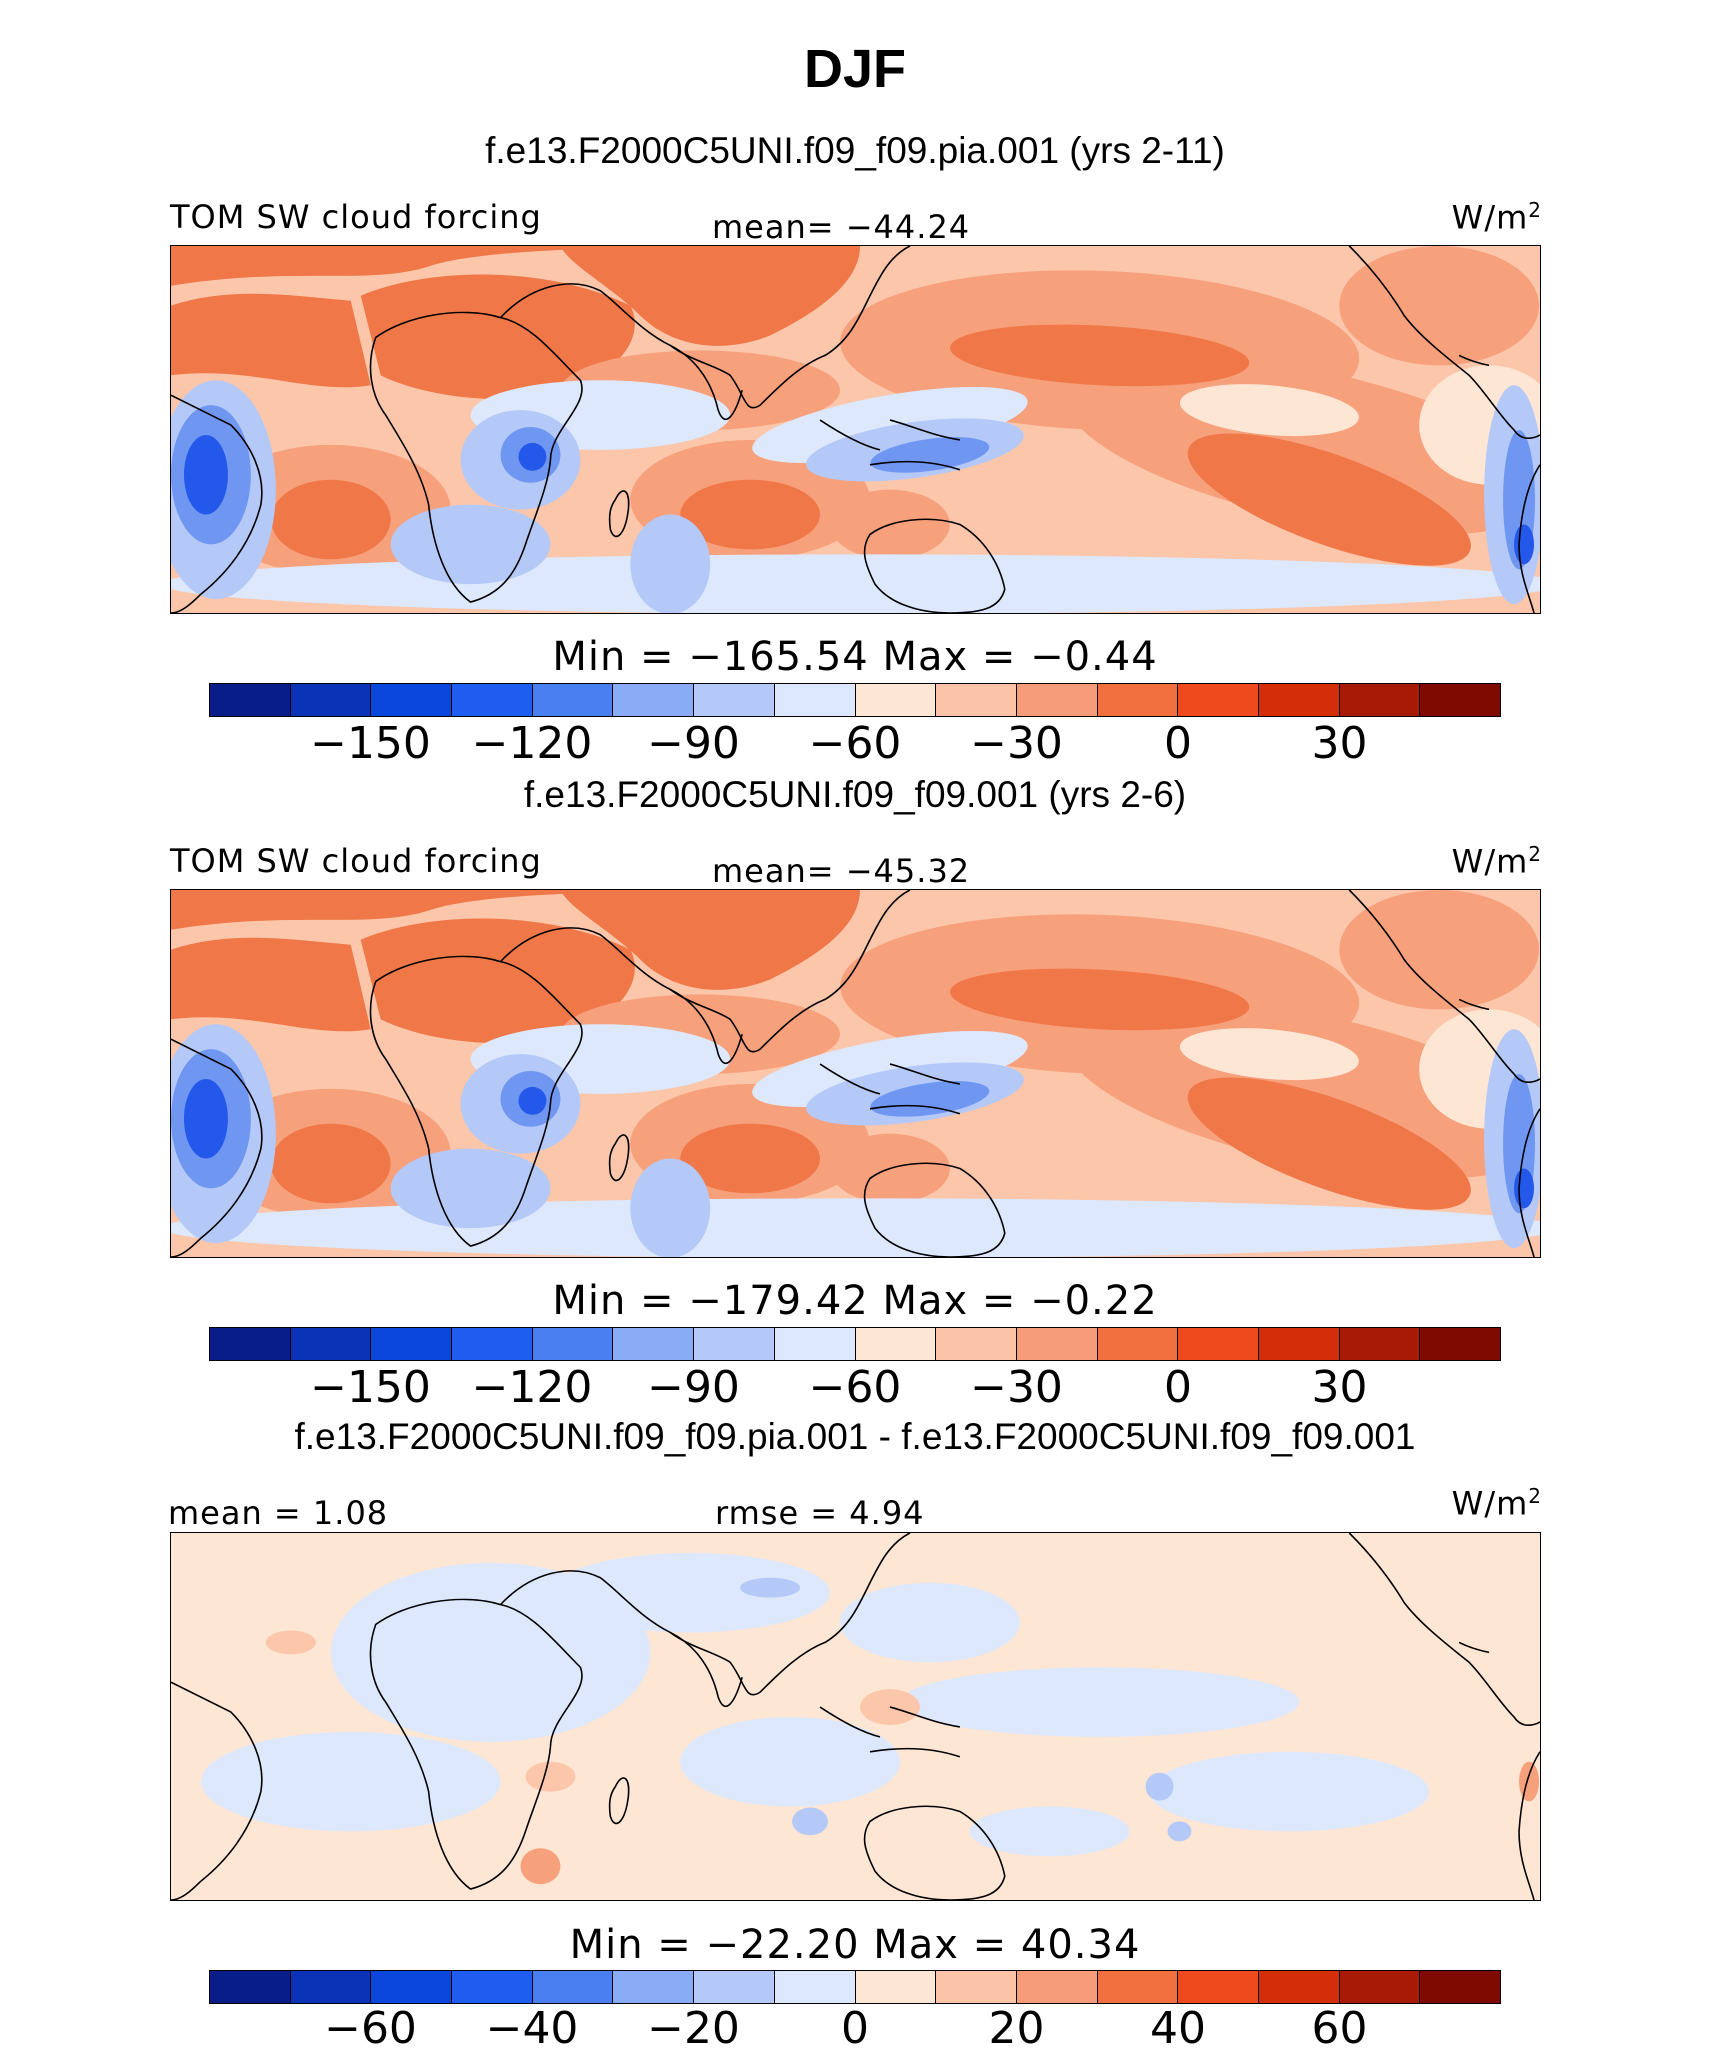  I want to click on panel1-units-label: W/m2, so click(1496, 217).